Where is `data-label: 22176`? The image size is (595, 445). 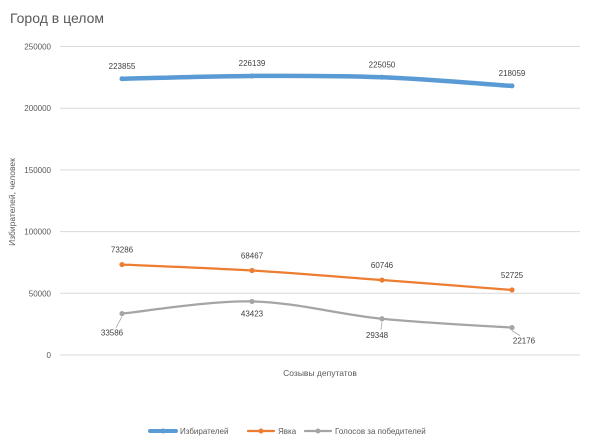 data-label: 22176 is located at coordinates (524, 341).